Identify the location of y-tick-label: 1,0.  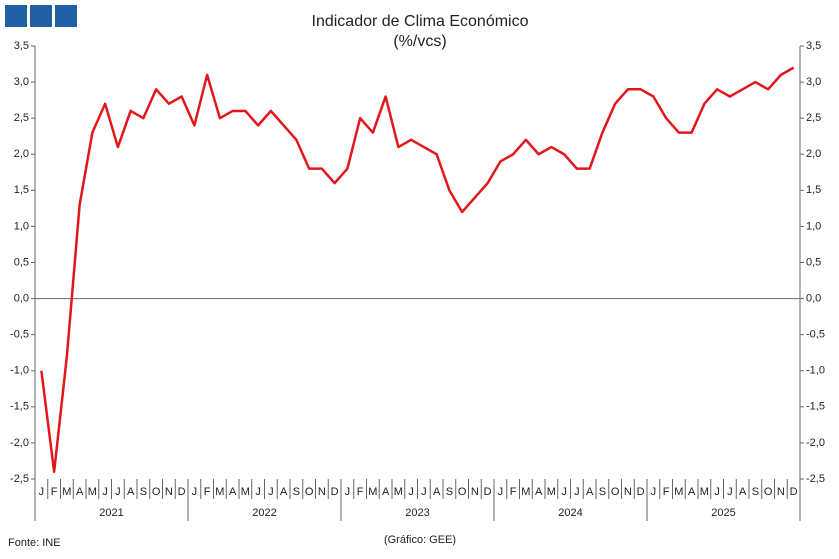
(21, 226).